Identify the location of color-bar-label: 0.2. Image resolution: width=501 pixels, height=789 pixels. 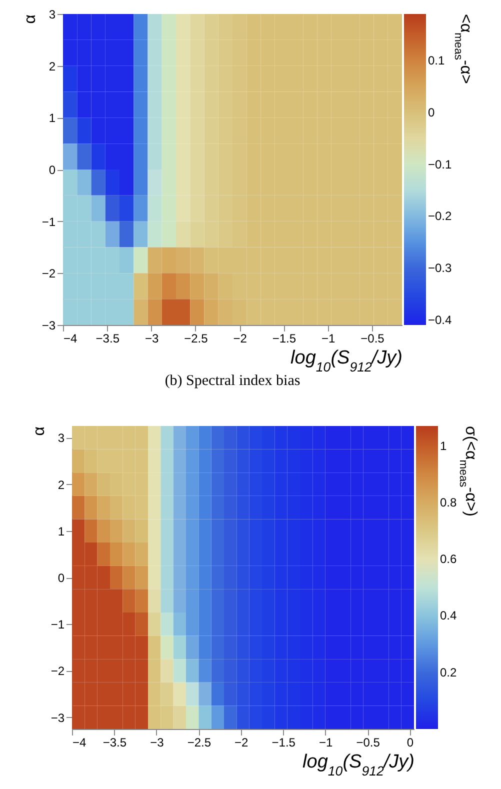
(449, 672).